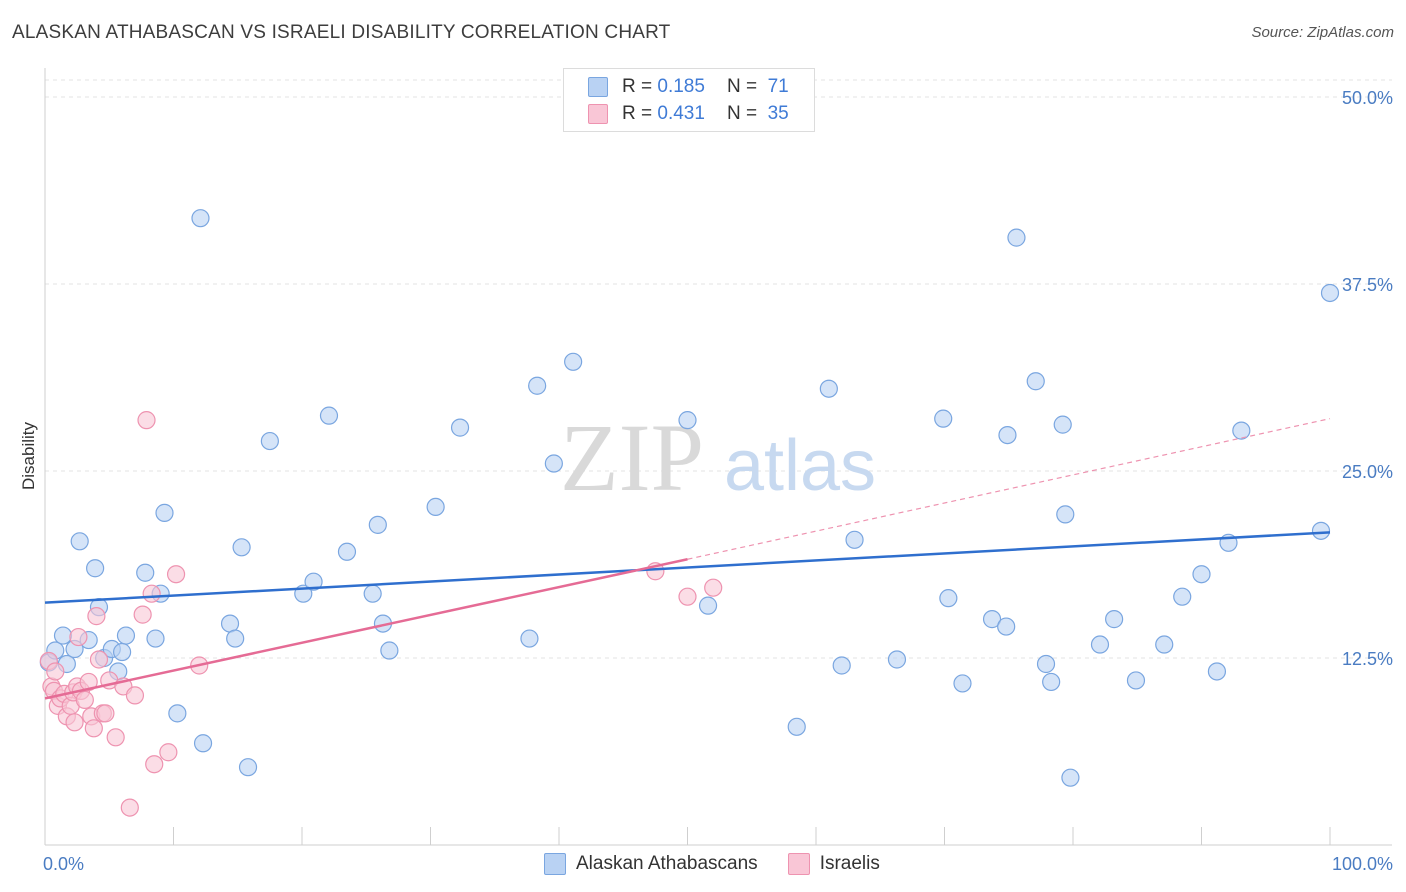 This screenshot has height=892, width=1406. I want to click on legend-r-value: 0.185, so click(681, 86).